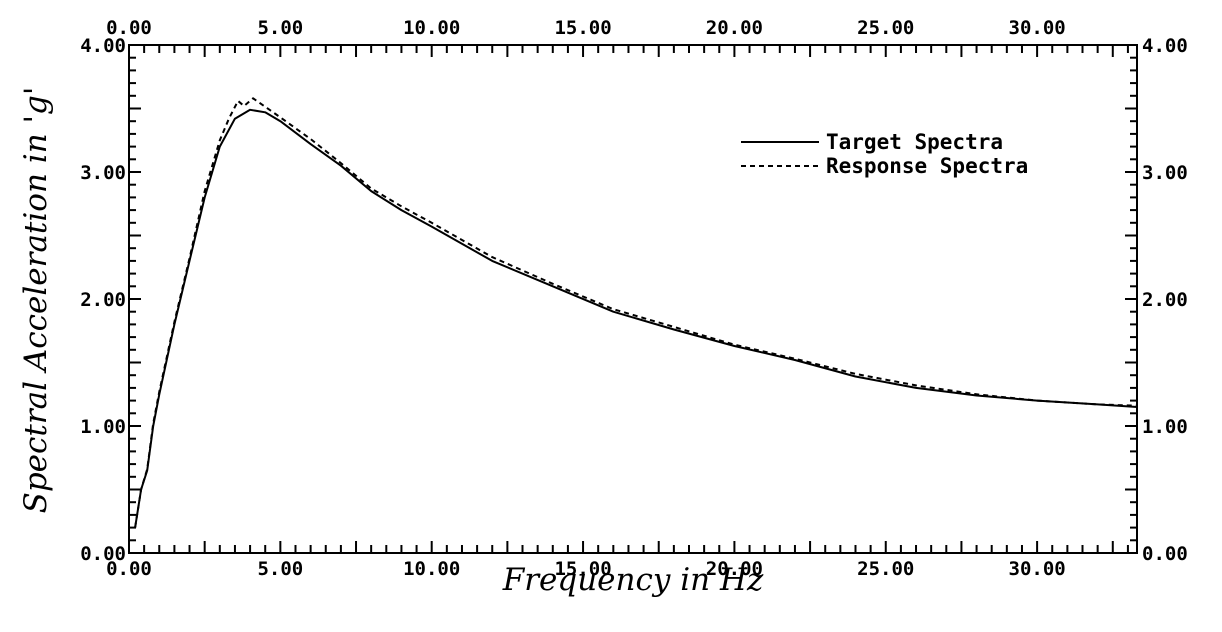 The image size is (1222, 632). I want to click on y-tick-label-right: 3.00, so click(1165, 173).